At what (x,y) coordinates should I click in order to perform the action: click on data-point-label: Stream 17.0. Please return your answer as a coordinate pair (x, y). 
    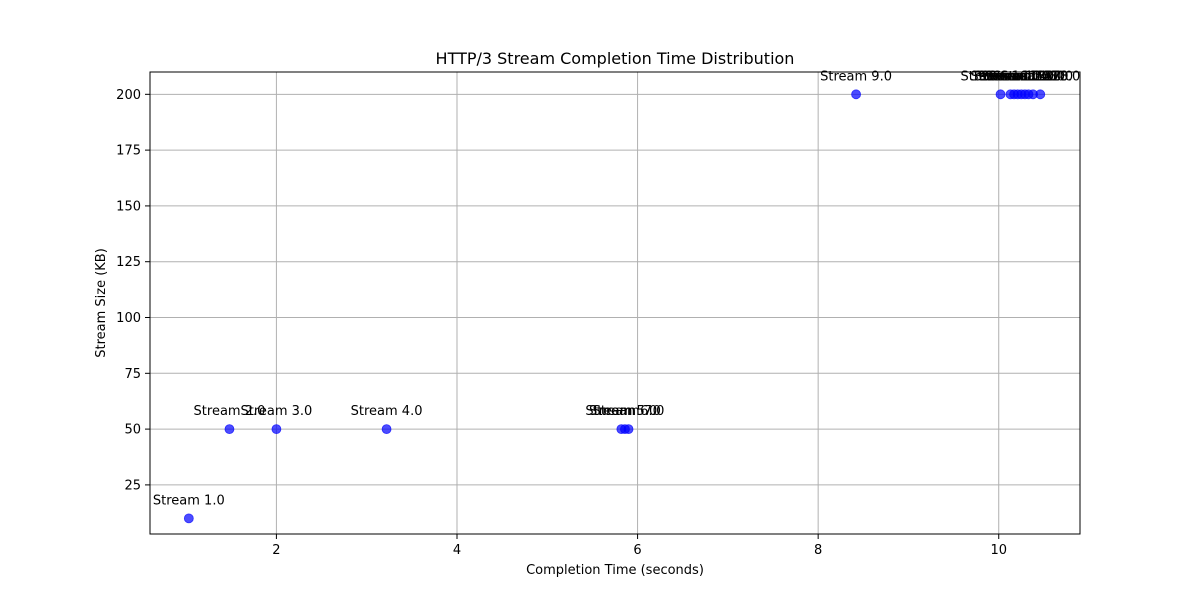
    Looking at the image, I should click on (1033, 76).